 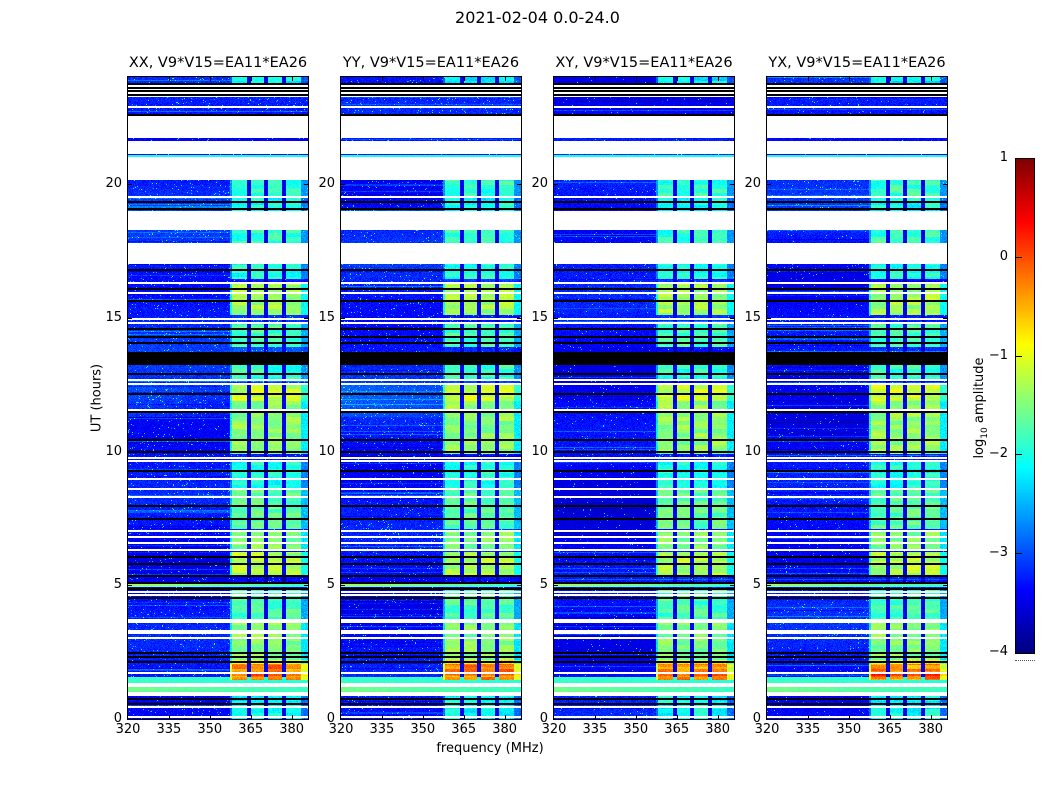 I want to click on figure-title: 2021-02-04 0.0-24.0, so click(x=537, y=17).